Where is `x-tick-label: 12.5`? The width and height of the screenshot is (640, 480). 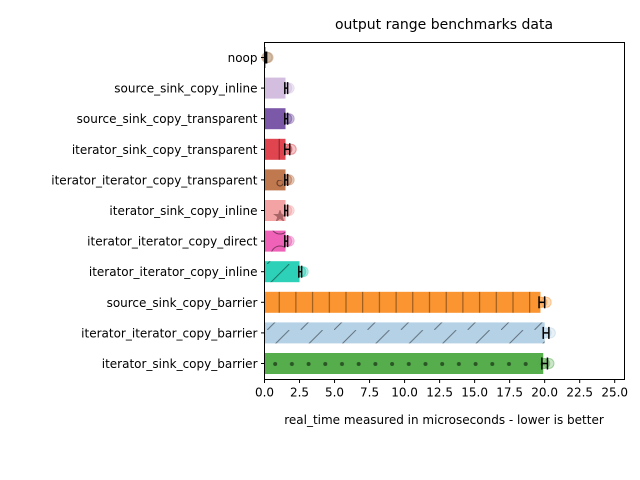
x-tick-label: 12.5 is located at coordinates (439, 393).